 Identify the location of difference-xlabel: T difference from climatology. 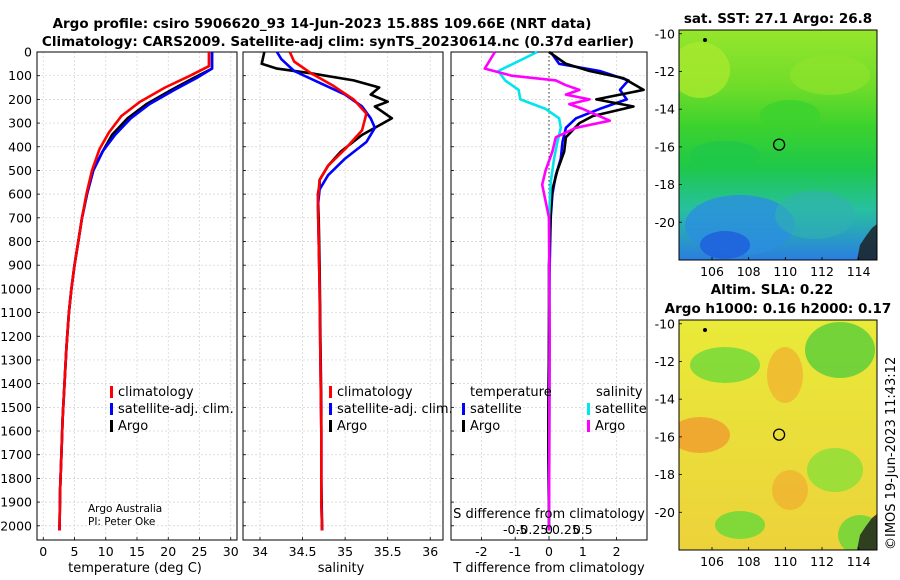
(548, 568).